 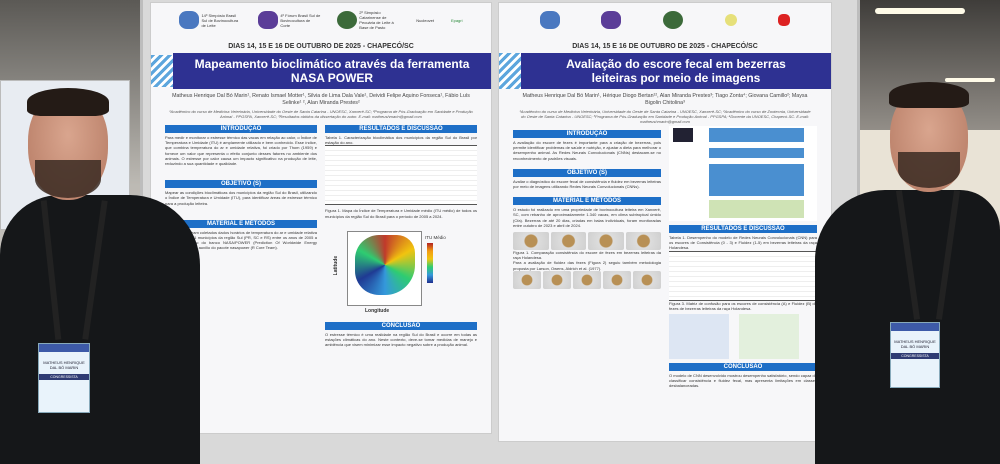 I want to click on logo-forum-corte, so click(x=611, y=20).